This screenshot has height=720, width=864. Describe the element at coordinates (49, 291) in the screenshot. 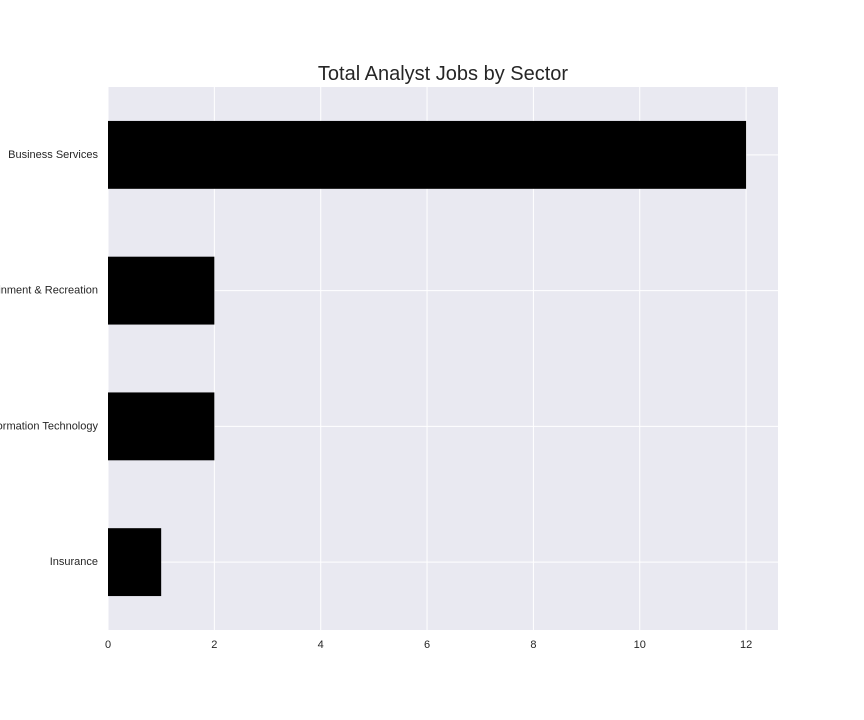

I see `y-tick-label: Arts, Entertainment & Recreation` at that location.